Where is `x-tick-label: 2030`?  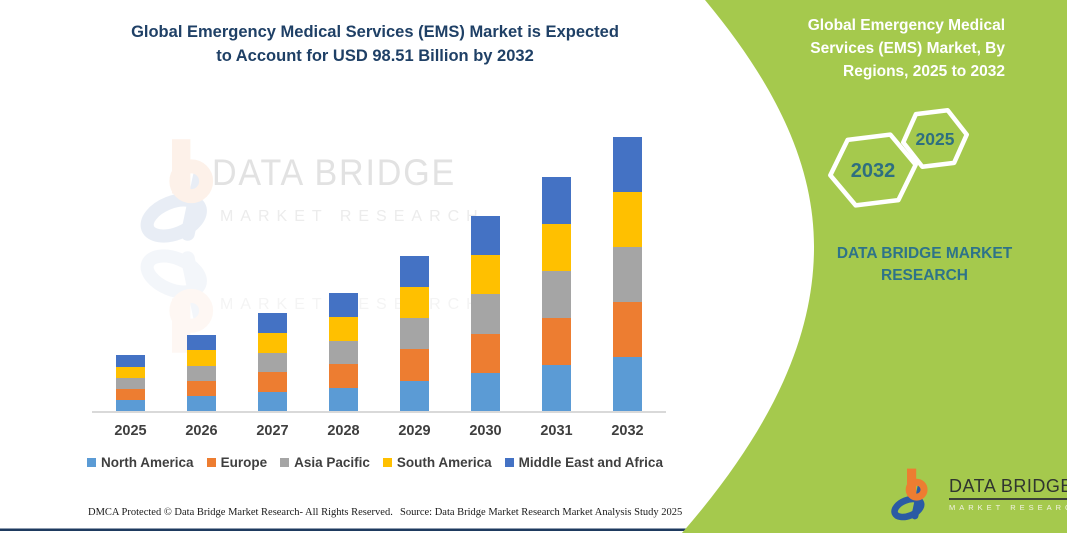 x-tick-label: 2030 is located at coordinates (485, 431).